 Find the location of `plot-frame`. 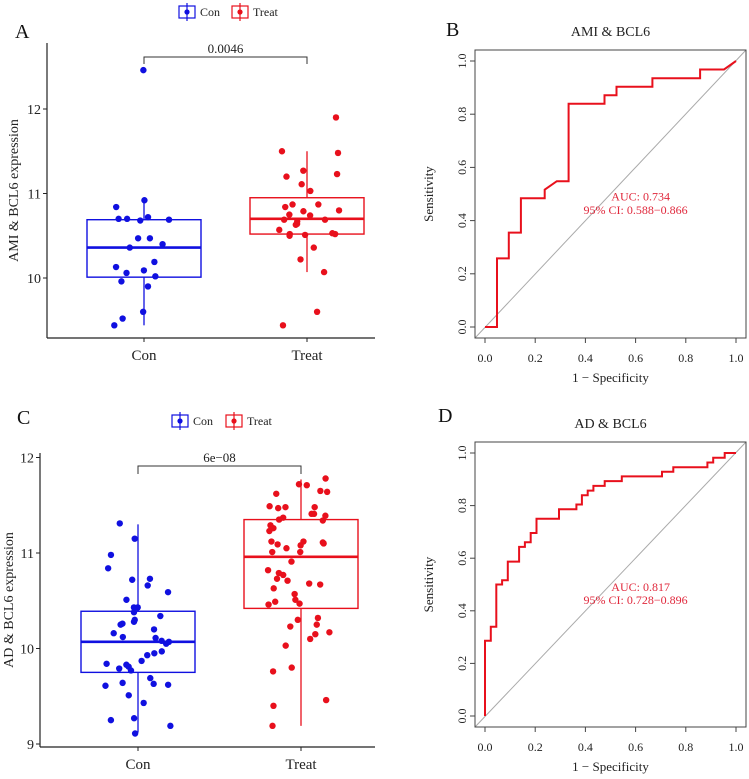

plot-frame is located at coordinates (610, 194).